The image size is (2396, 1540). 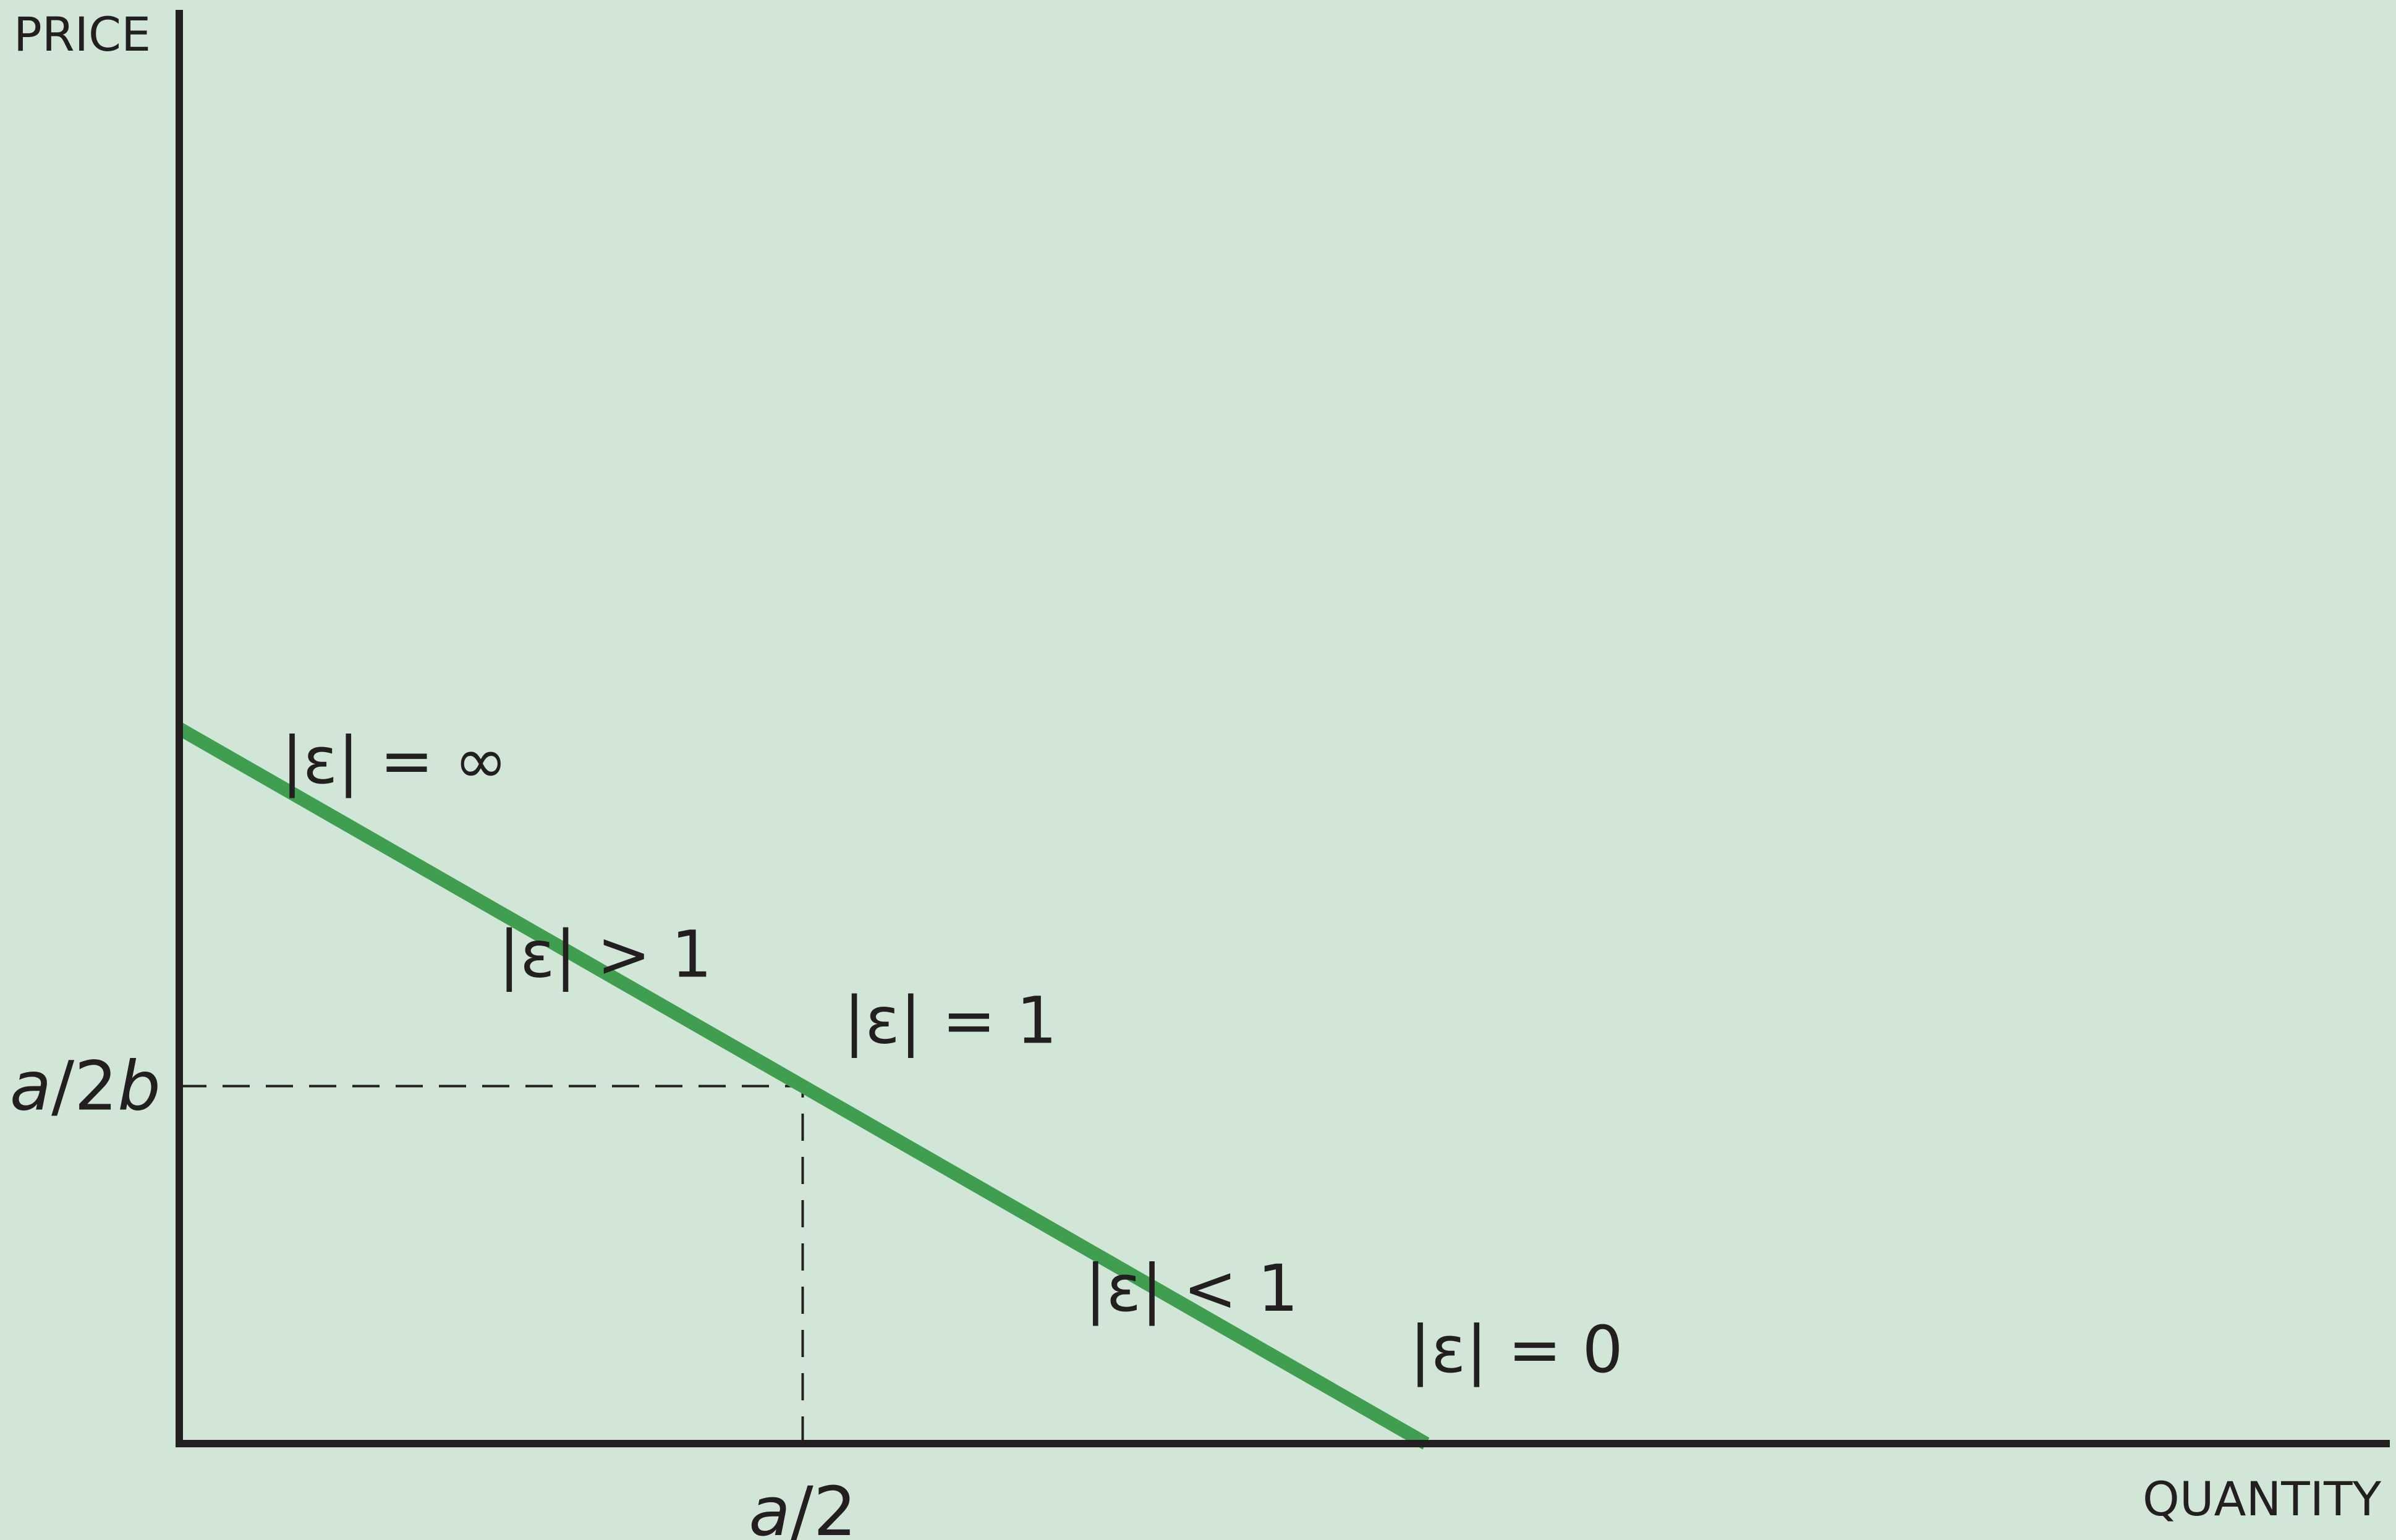 What do you see at coordinates (30, 1086) in the screenshot?
I see `y-tick-label-italic-a: a` at bounding box center [30, 1086].